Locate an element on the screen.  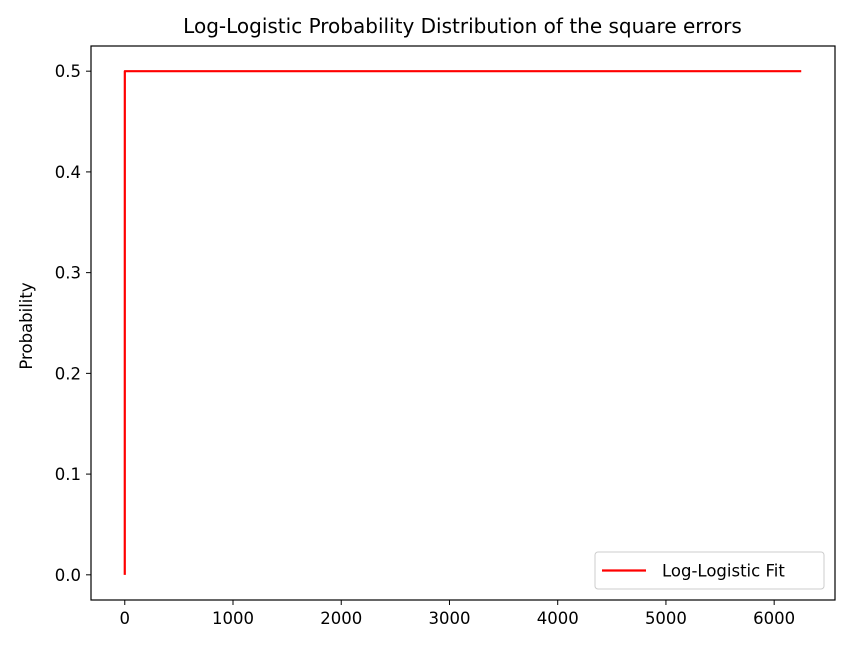
x-tick-label: 2000 is located at coordinates (341, 618).